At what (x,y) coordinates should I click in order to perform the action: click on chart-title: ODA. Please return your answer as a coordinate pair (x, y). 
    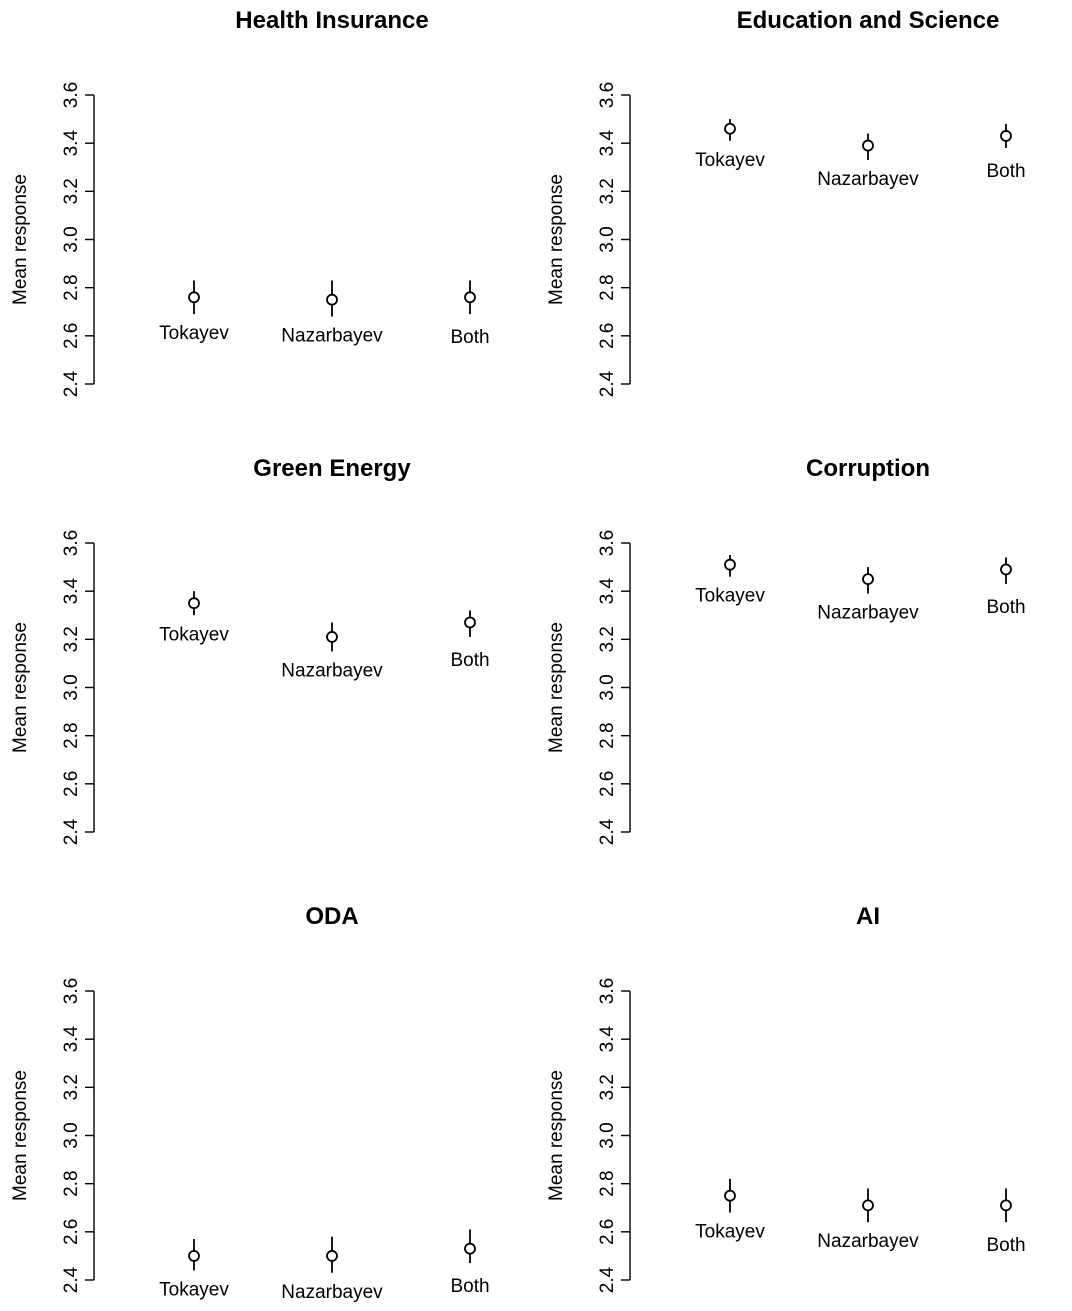
    Looking at the image, I should click on (331, 916).